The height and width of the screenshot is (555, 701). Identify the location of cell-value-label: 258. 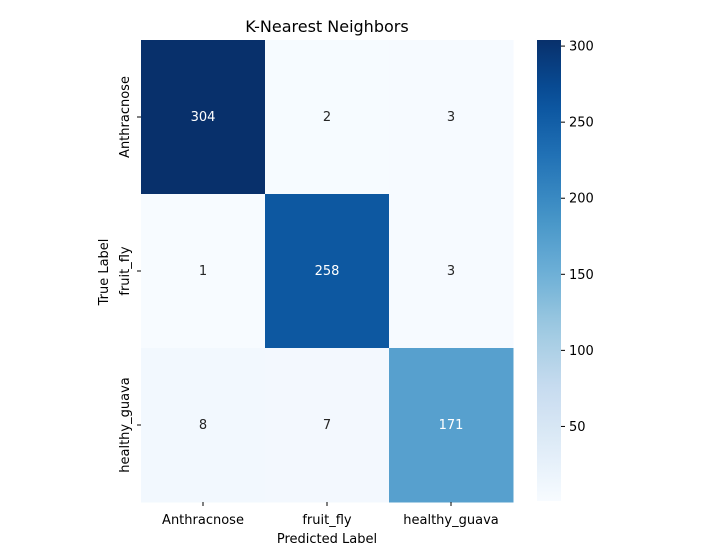
(327, 271).